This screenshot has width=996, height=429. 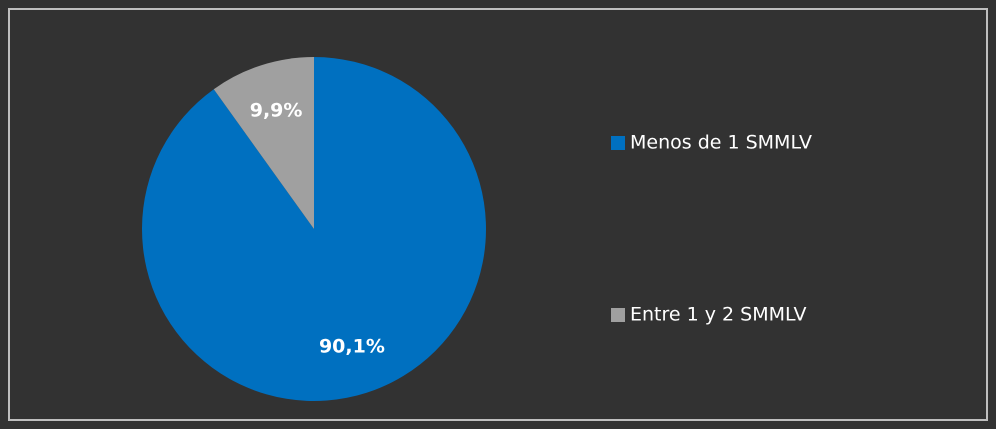 What do you see at coordinates (263, 143) in the screenshot?
I see `pie-slice` at bounding box center [263, 143].